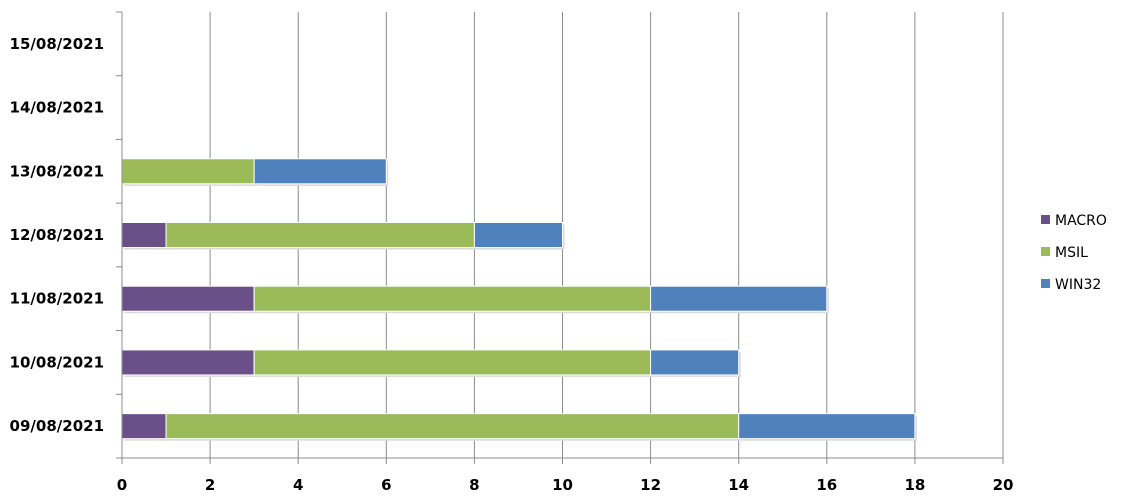 Image resolution: width=1125 pixels, height=501 pixels. What do you see at coordinates (452, 426) in the screenshot?
I see `bar-msil-09-08-2021` at bounding box center [452, 426].